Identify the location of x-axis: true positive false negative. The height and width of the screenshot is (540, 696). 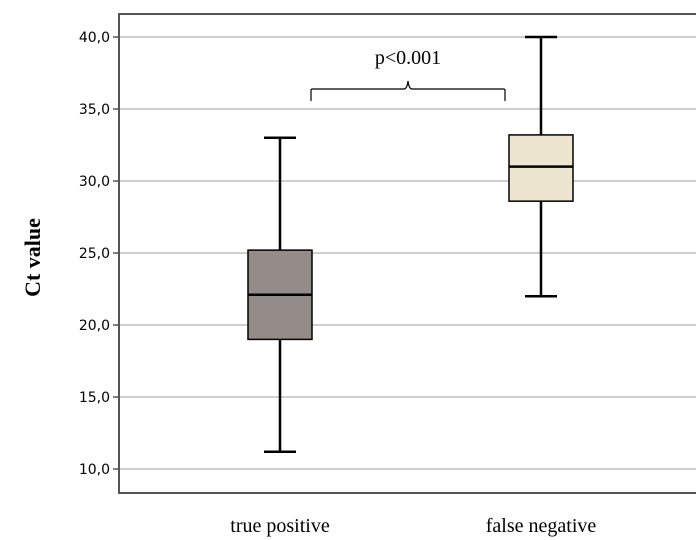
(413, 526).